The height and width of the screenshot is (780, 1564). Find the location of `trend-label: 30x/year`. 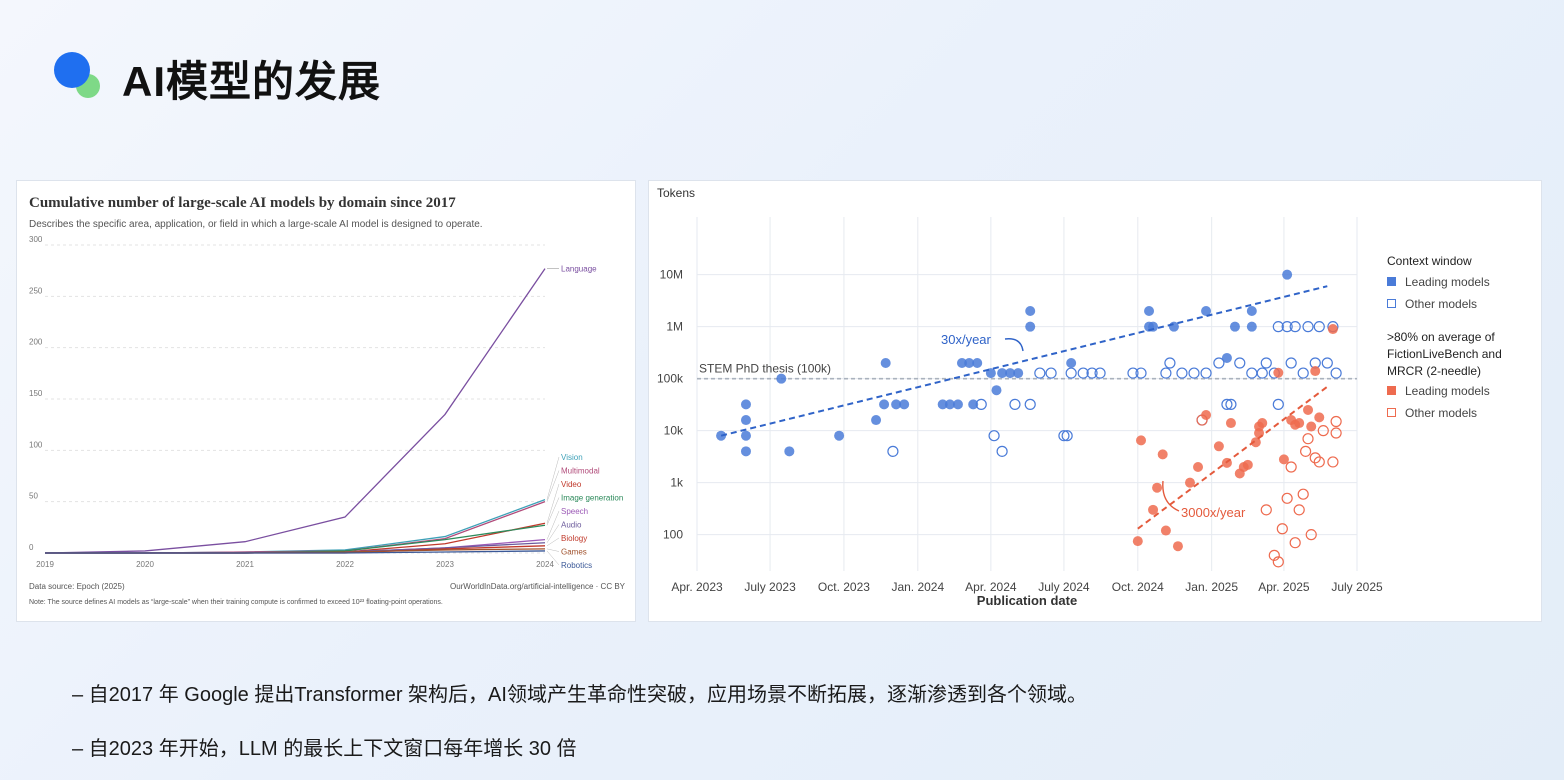

trend-label: 30x/year is located at coordinates (966, 339).